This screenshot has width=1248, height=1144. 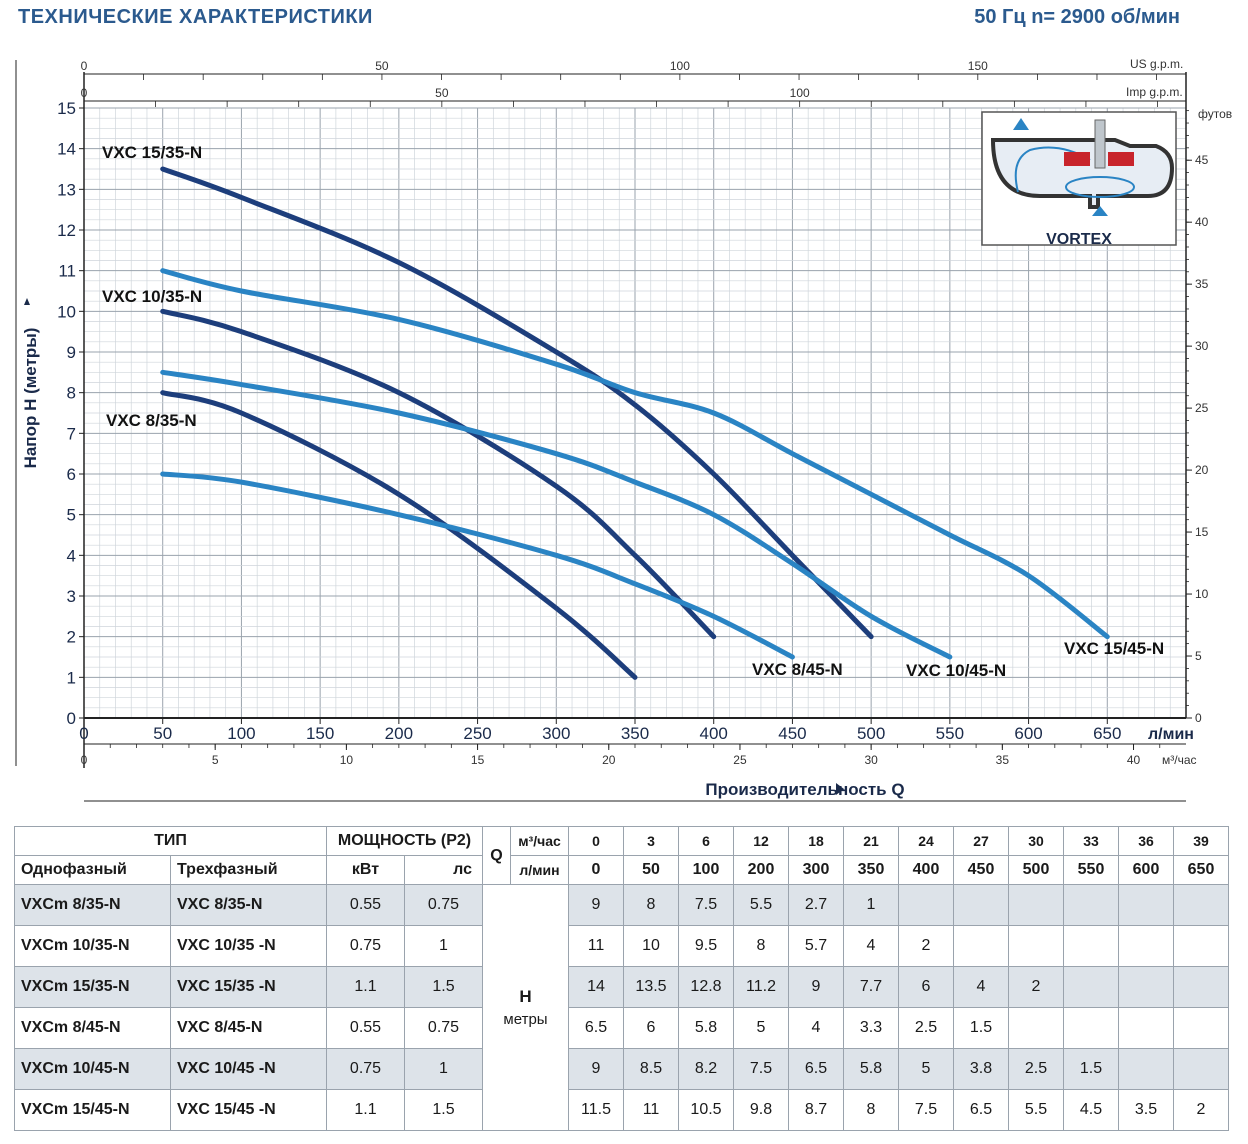 What do you see at coordinates (761, 1028) in the screenshot?
I see `head-value-cell: 5` at bounding box center [761, 1028].